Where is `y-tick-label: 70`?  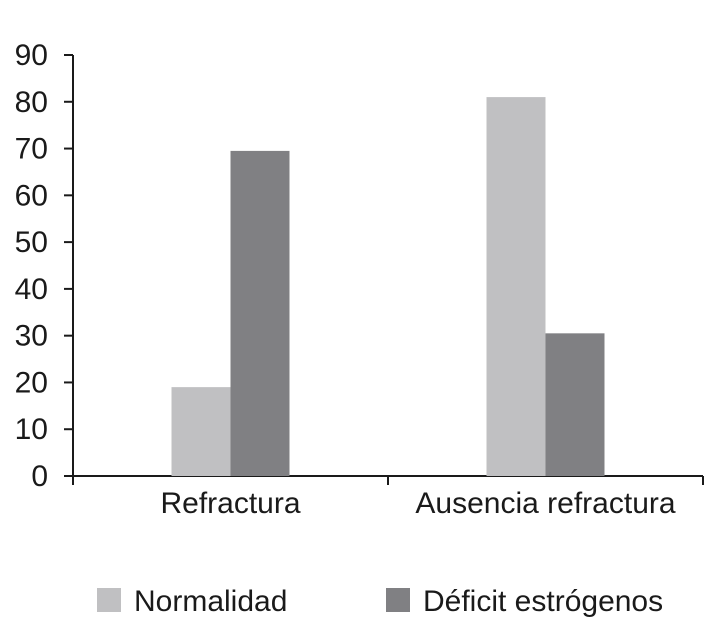
y-tick-label: 70 is located at coordinates (31, 149).